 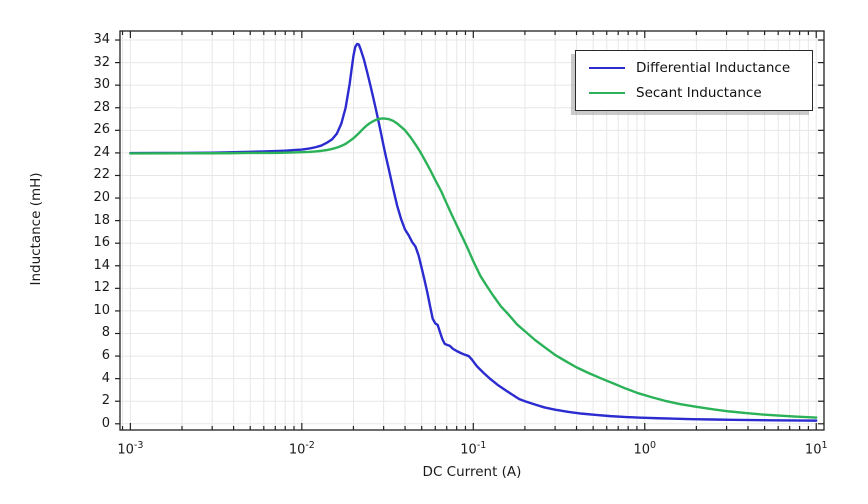 I want to click on y-tick-label: 20, so click(x=101, y=198).